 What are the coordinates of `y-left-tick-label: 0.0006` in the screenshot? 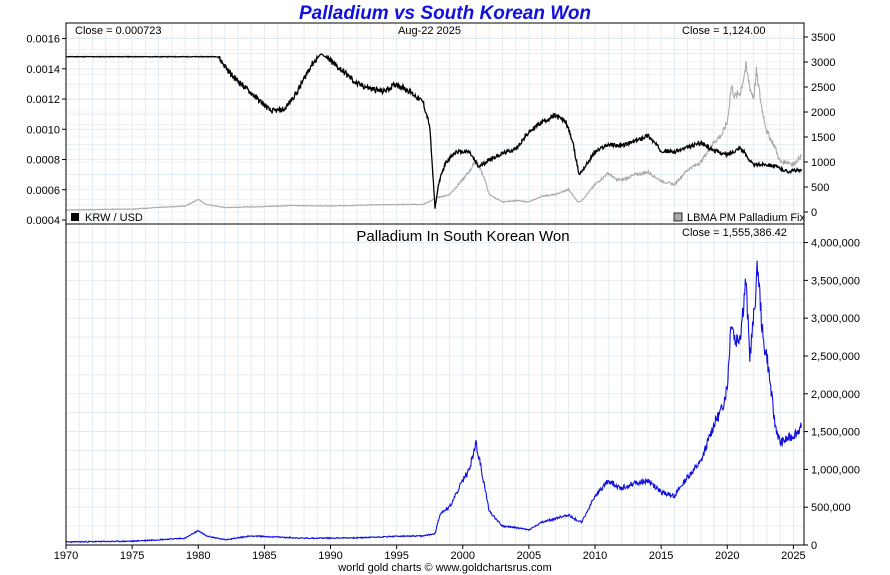 It's located at (43, 191).